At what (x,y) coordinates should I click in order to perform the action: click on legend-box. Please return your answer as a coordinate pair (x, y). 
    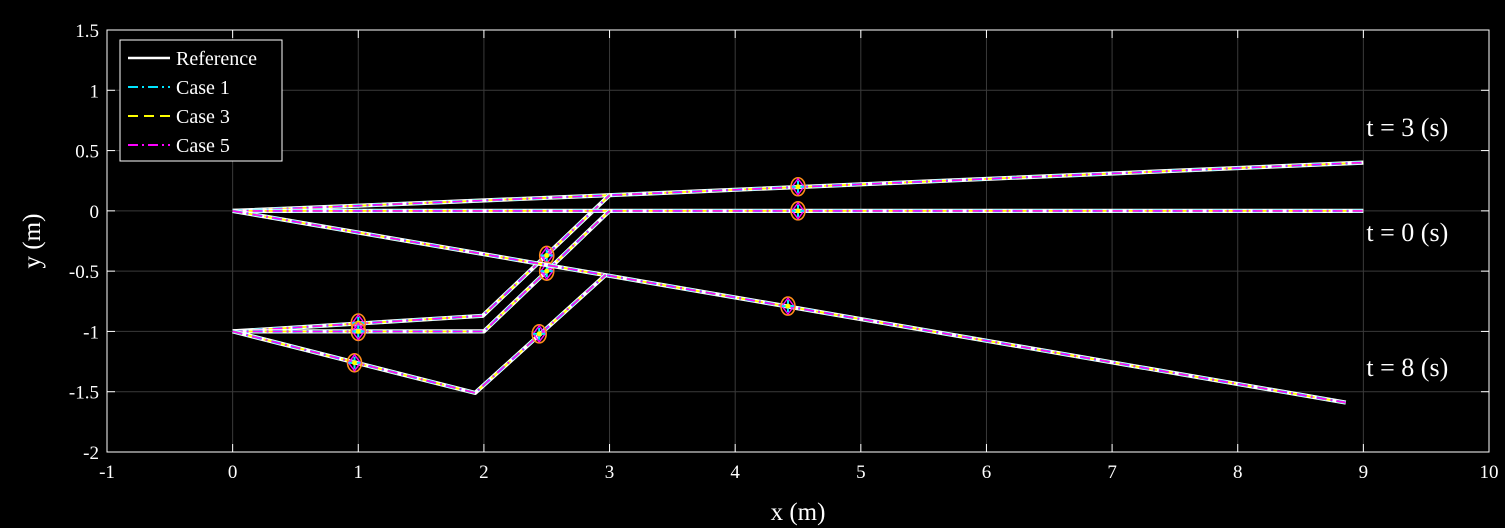
    Looking at the image, I should click on (201, 100).